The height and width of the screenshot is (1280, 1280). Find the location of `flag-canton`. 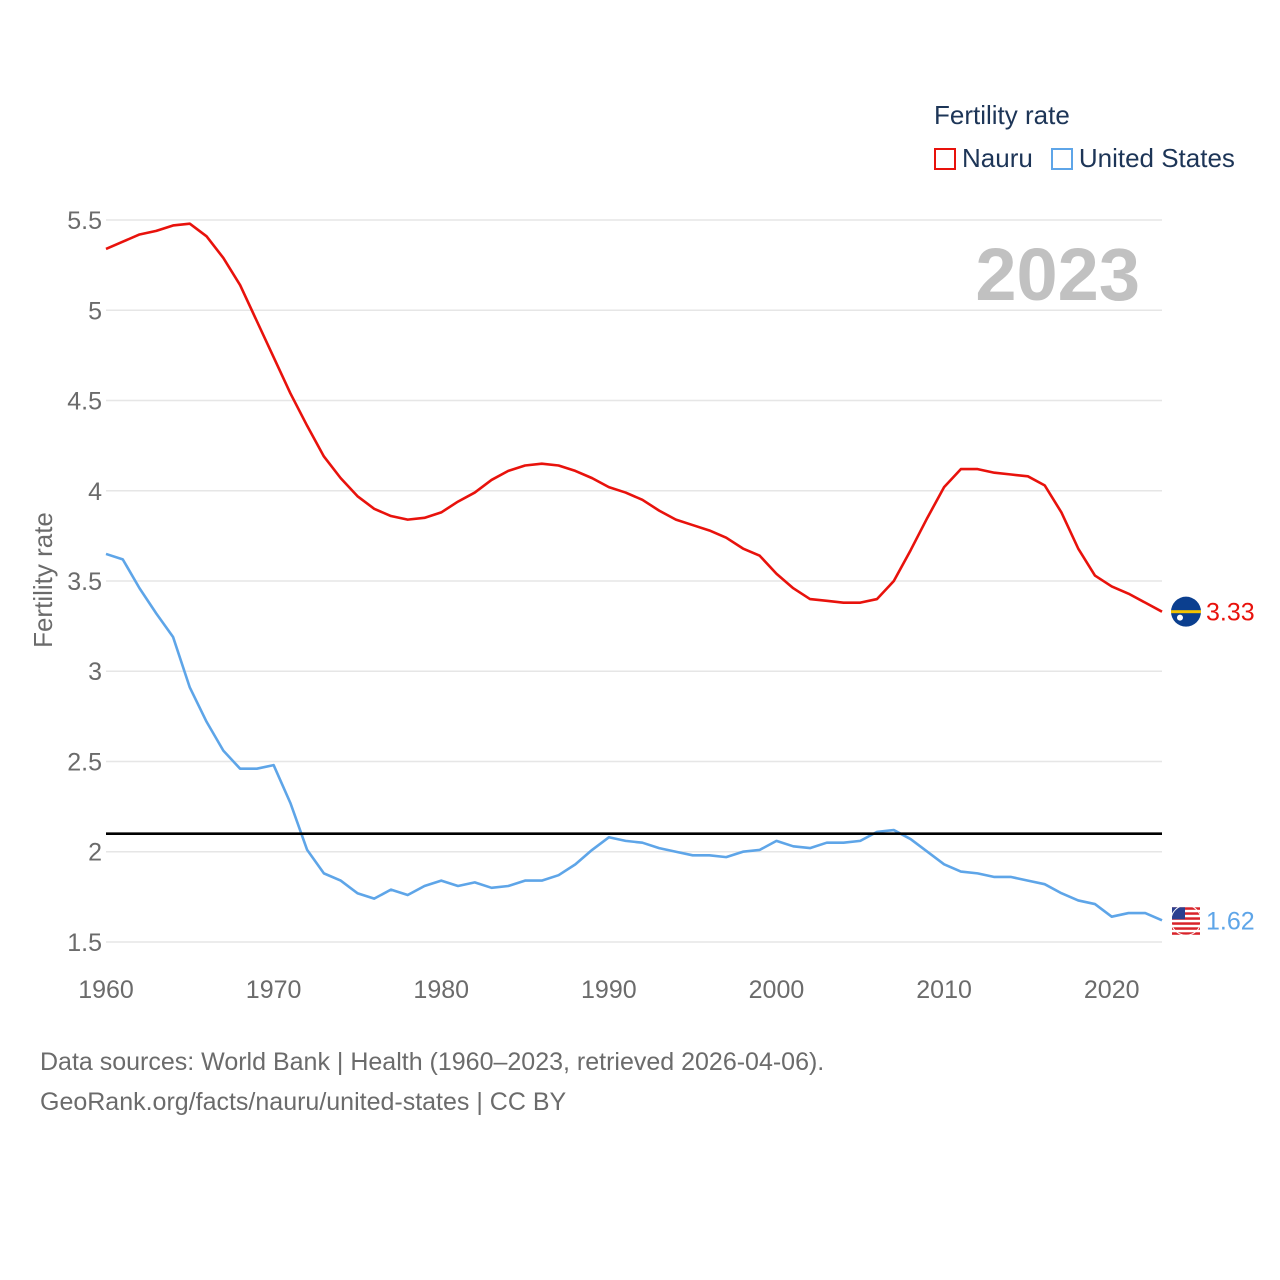

flag-canton is located at coordinates (1178, 913).